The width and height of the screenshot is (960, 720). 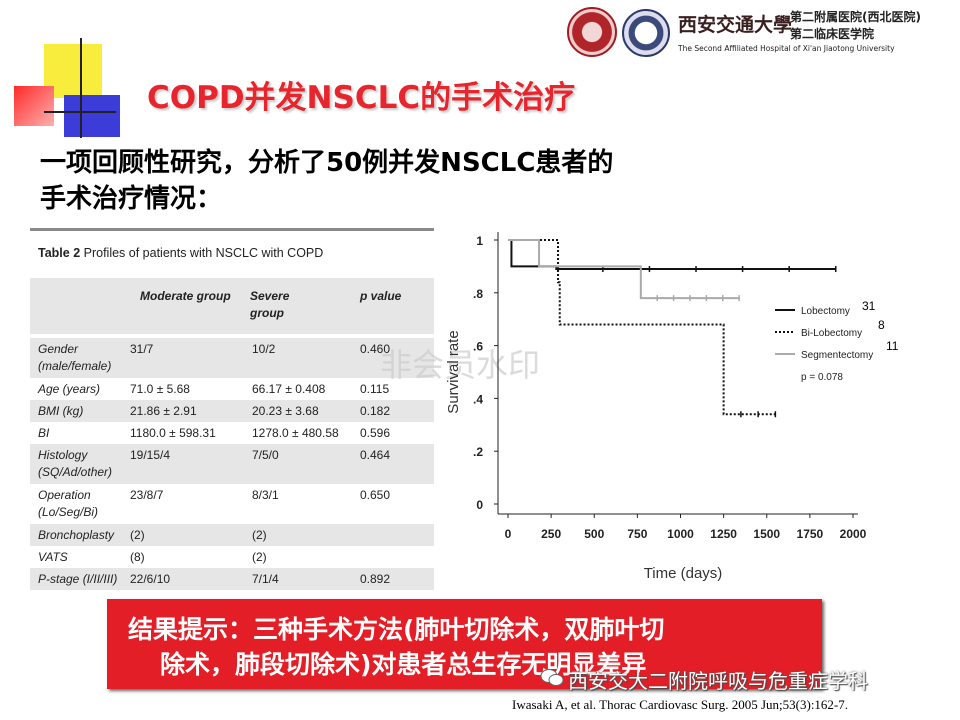 I want to click on x-tick-label: 1500, so click(x=766, y=534).